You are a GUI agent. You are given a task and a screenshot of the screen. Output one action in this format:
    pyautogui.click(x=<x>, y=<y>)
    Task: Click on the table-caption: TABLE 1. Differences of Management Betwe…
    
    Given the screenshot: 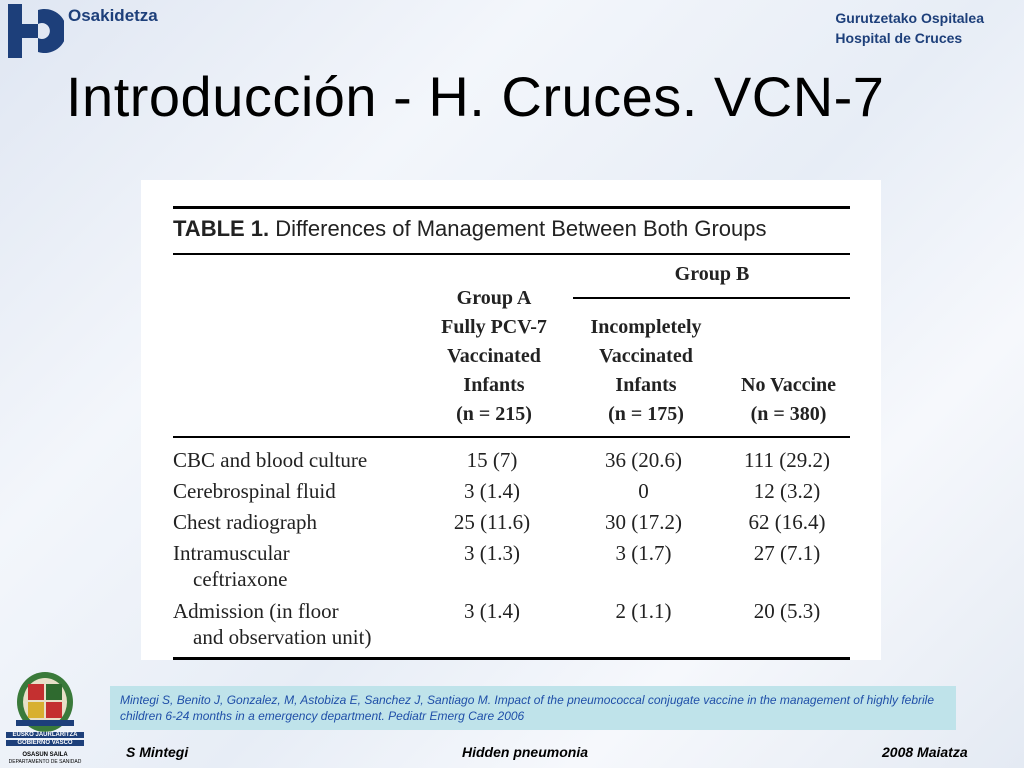 What is the action you would take?
    pyautogui.click(x=470, y=229)
    